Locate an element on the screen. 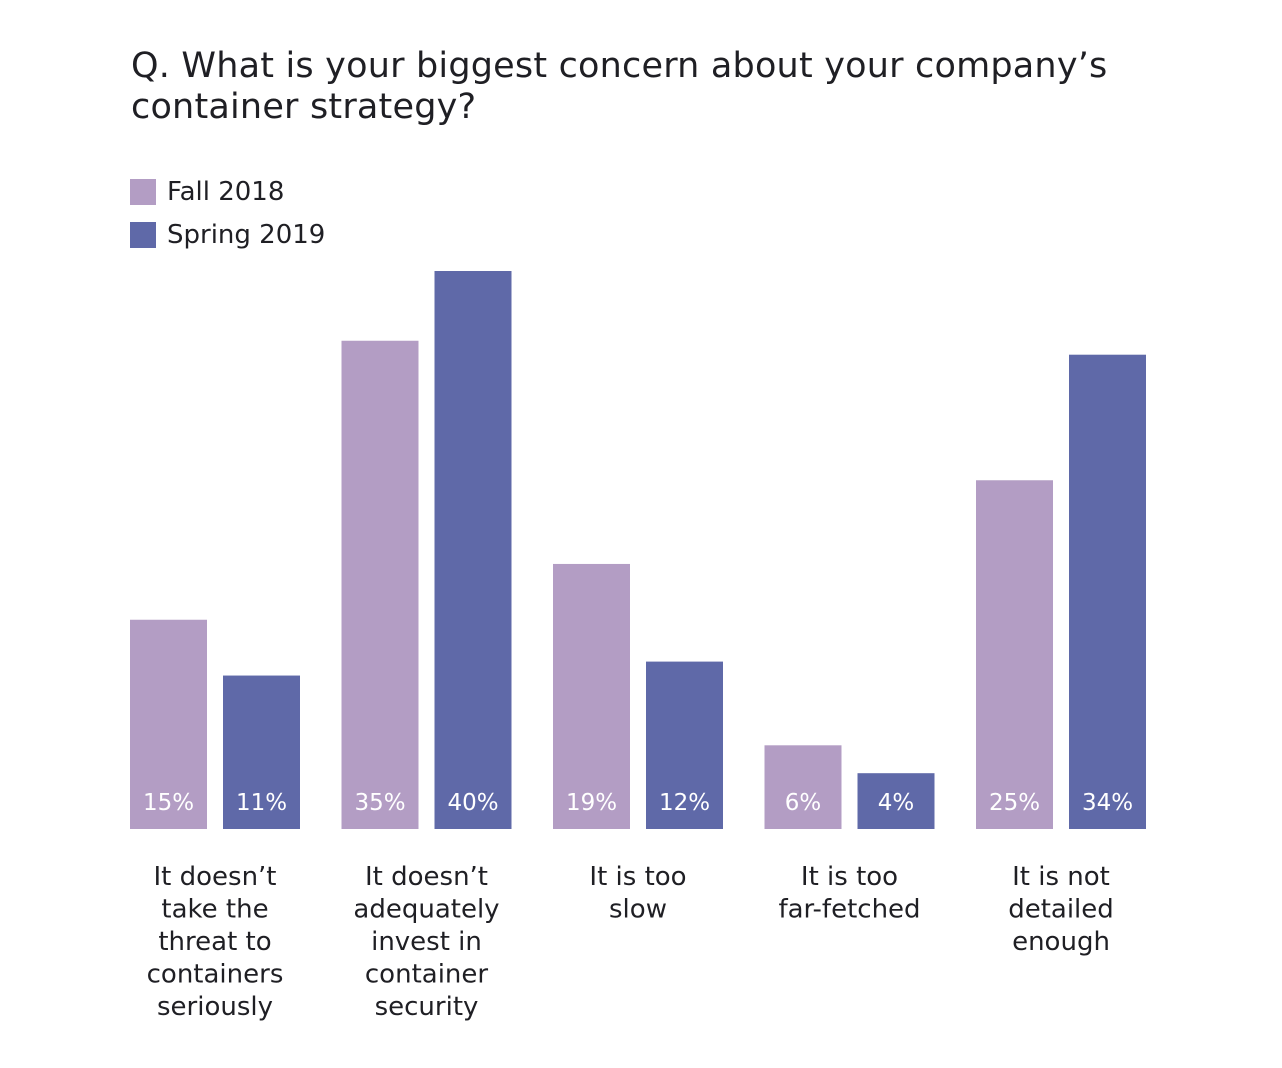 This screenshot has width=1282, height=1068. legend-item-spring-2019: Spring 2019 is located at coordinates (227, 234).